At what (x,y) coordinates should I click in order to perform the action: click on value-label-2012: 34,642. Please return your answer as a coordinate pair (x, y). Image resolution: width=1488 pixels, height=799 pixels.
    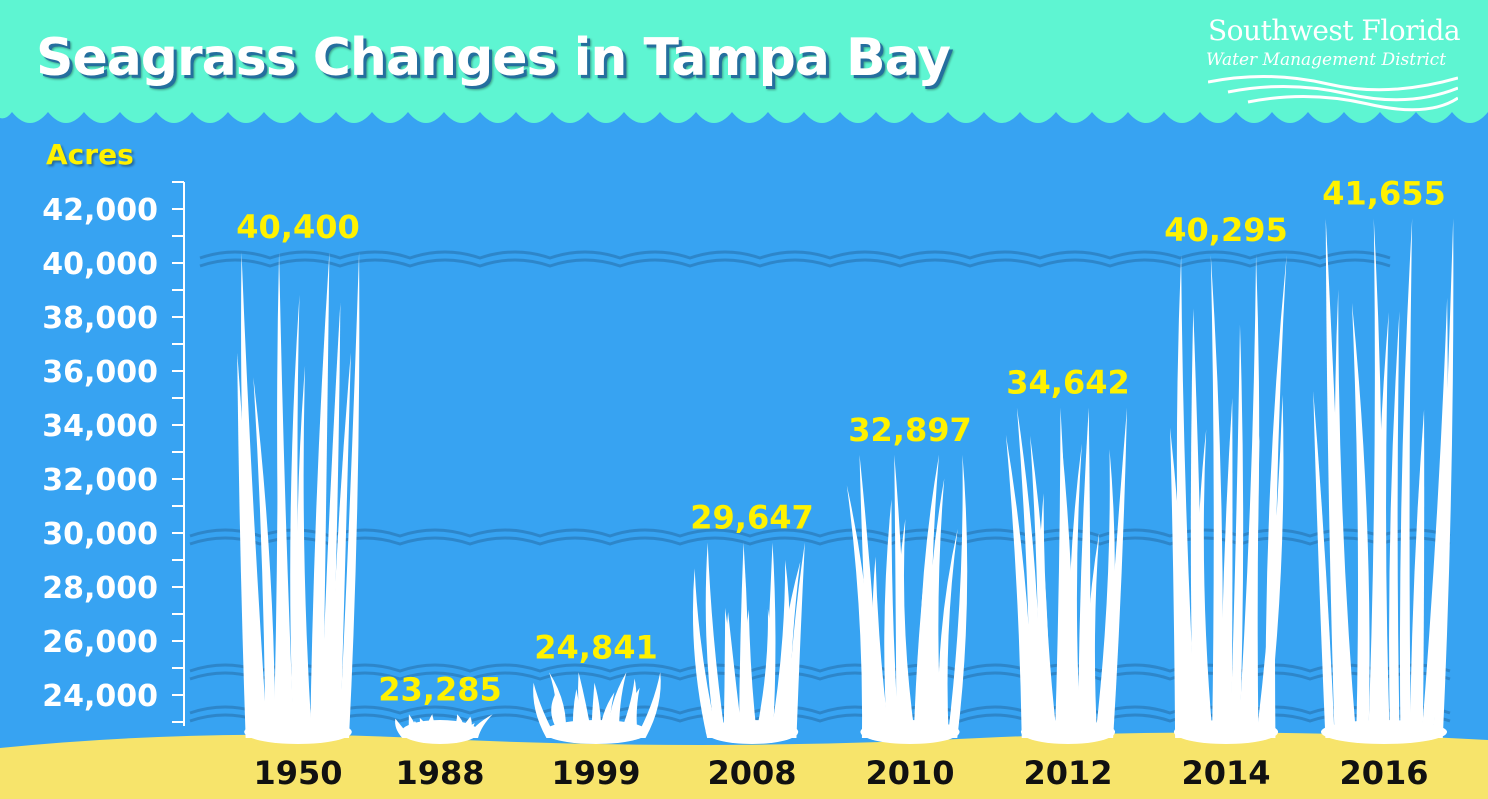
    Looking at the image, I should click on (1067, 383).